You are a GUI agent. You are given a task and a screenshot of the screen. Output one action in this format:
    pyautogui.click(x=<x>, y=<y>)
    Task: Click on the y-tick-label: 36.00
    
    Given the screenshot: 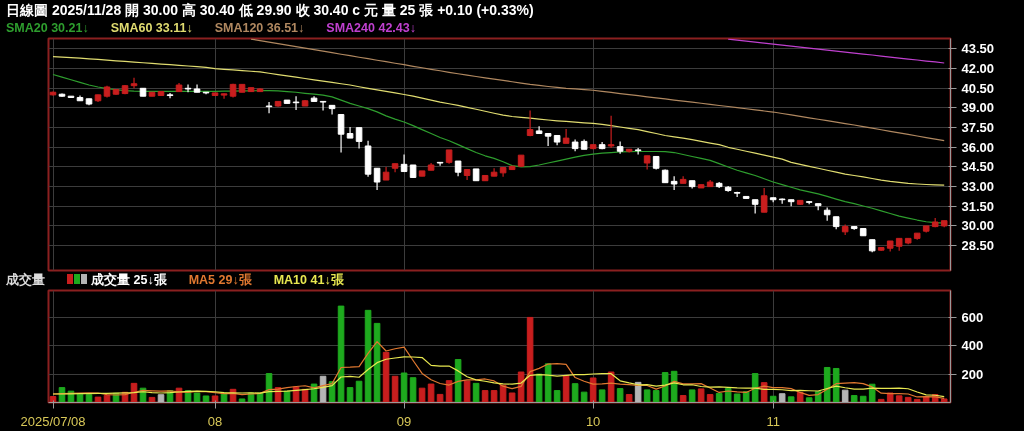 What is the action you would take?
    pyautogui.click(x=978, y=147)
    